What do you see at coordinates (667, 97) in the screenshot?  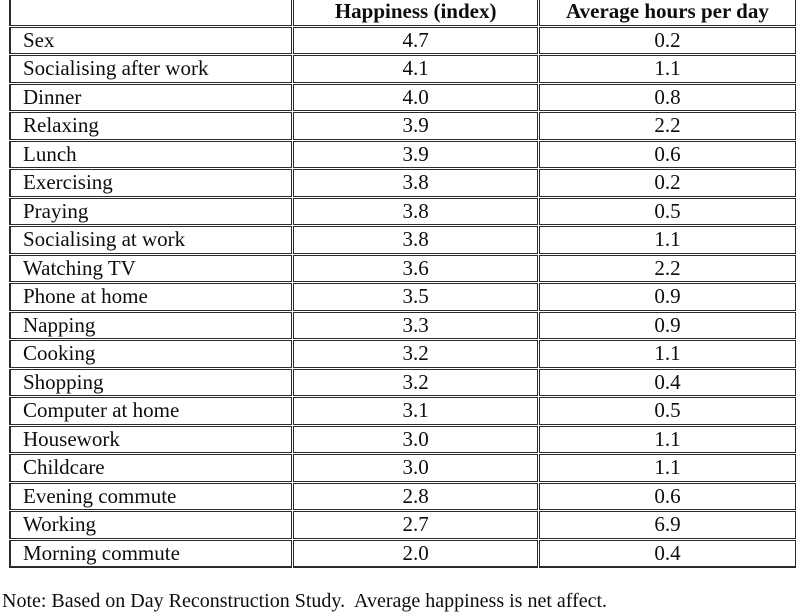 I see `hours-cell: 0.8` at bounding box center [667, 97].